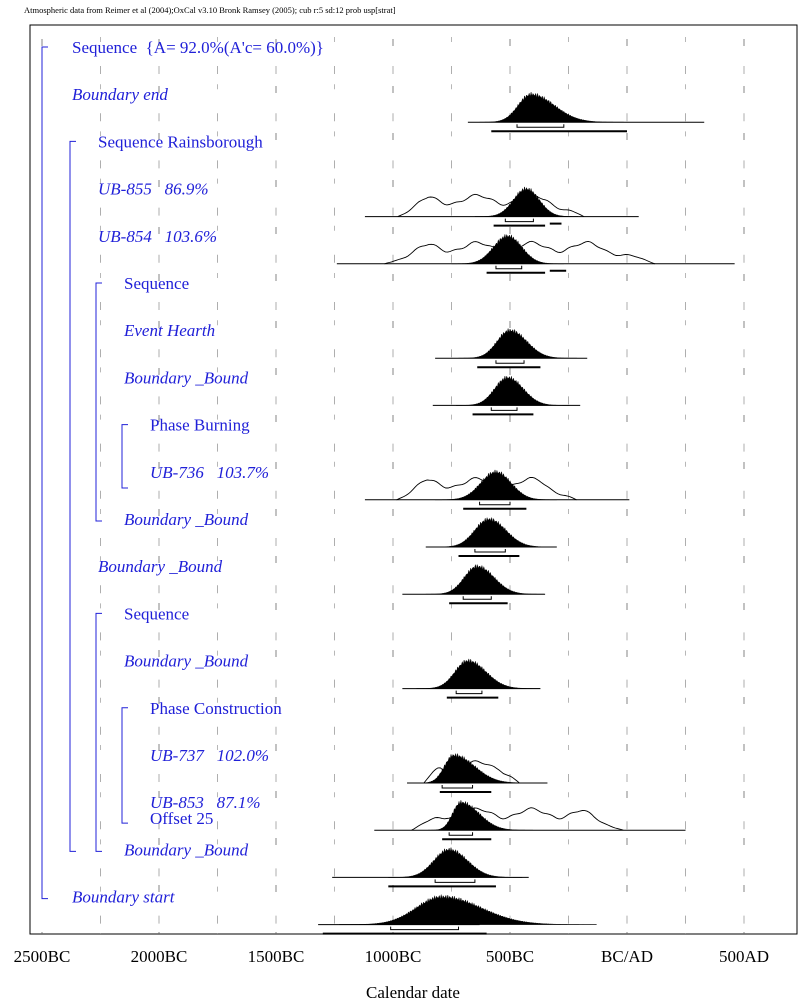  I want to click on row-label: Phase Construction, so click(216, 708).